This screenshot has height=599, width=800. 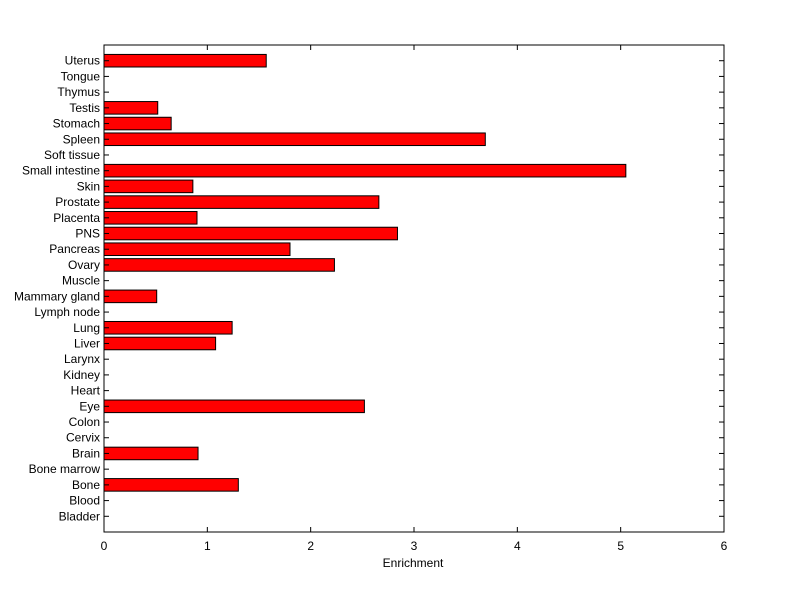 I want to click on y-tick-label-testis: Testis, so click(x=84, y=108).